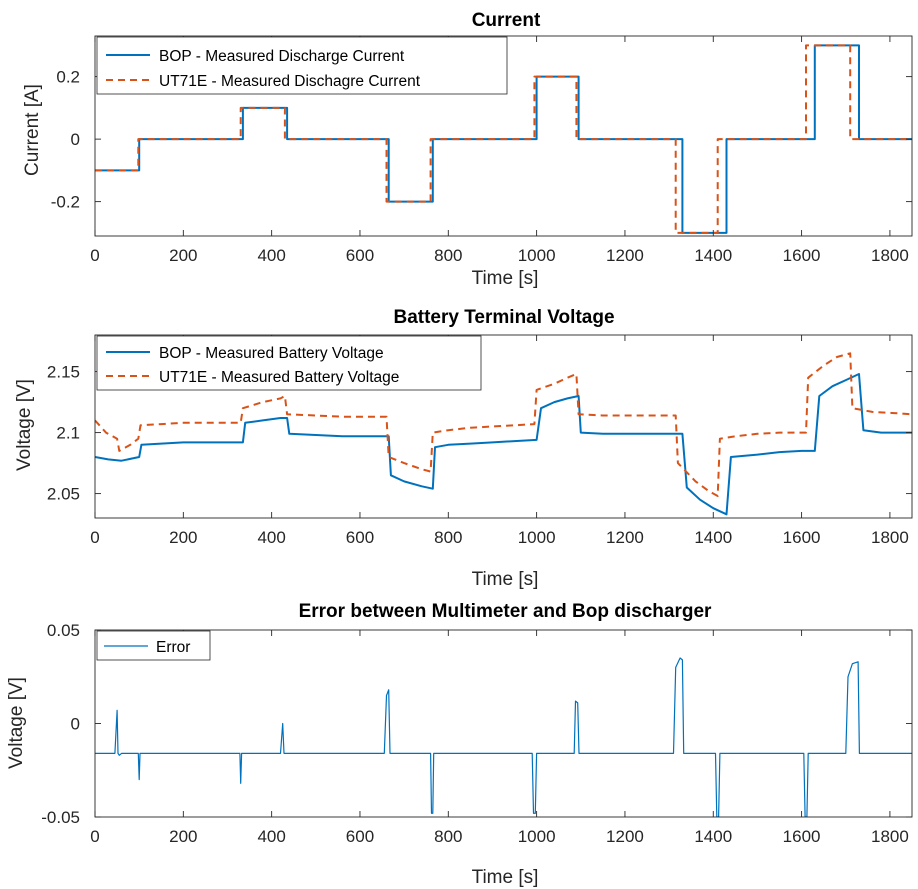 This screenshot has width=918, height=889. I want to click on error-xtick-label: 200, so click(183, 836).